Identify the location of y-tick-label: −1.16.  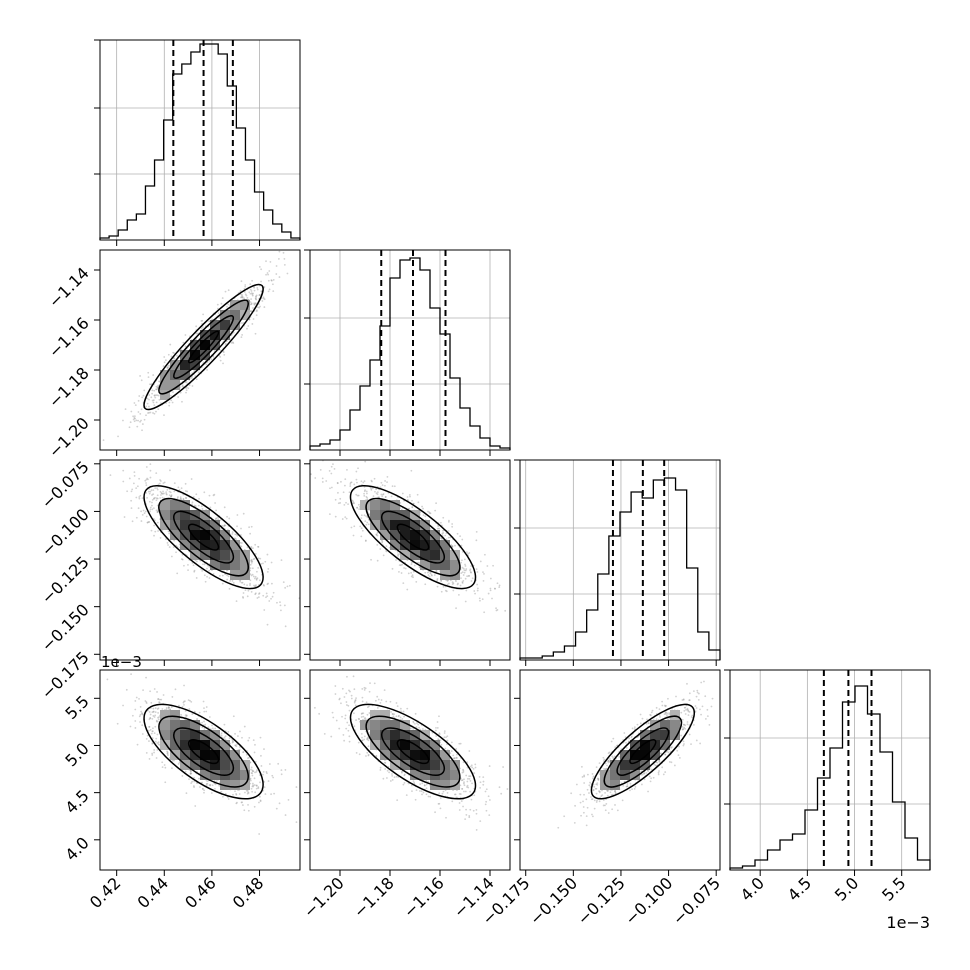
(69, 337).